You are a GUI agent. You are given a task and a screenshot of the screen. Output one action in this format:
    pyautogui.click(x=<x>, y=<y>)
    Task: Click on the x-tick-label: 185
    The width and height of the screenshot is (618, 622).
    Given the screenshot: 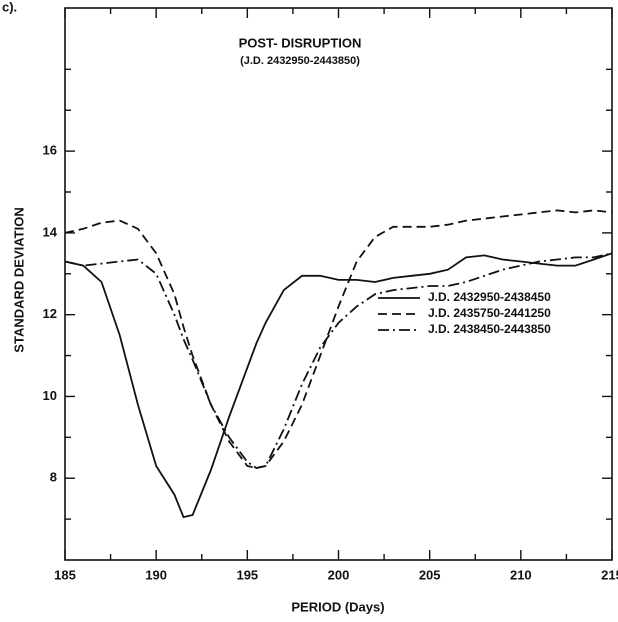 What is the action you would take?
    pyautogui.click(x=65, y=574)
    